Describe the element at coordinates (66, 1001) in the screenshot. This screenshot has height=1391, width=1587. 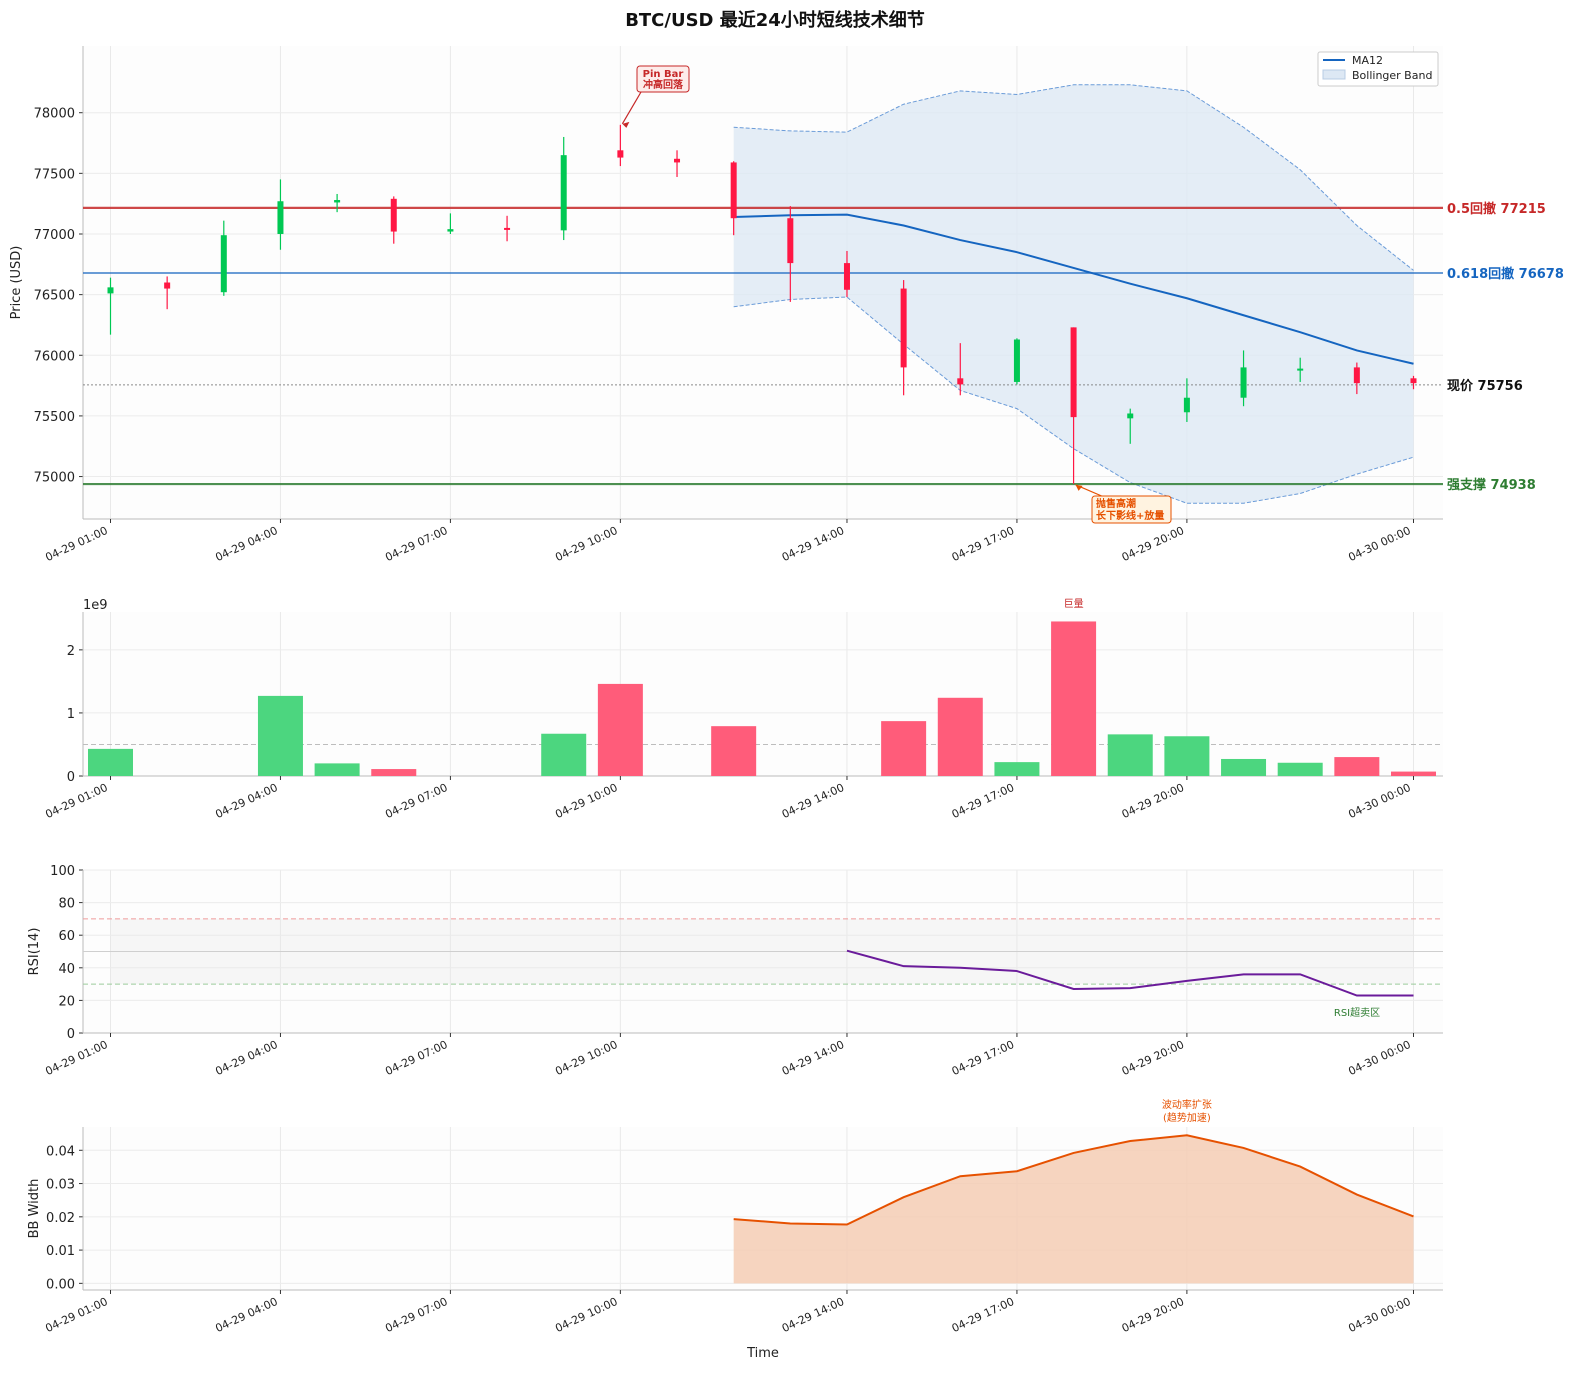
I see `rsi-ytick-label: 20` at that location.